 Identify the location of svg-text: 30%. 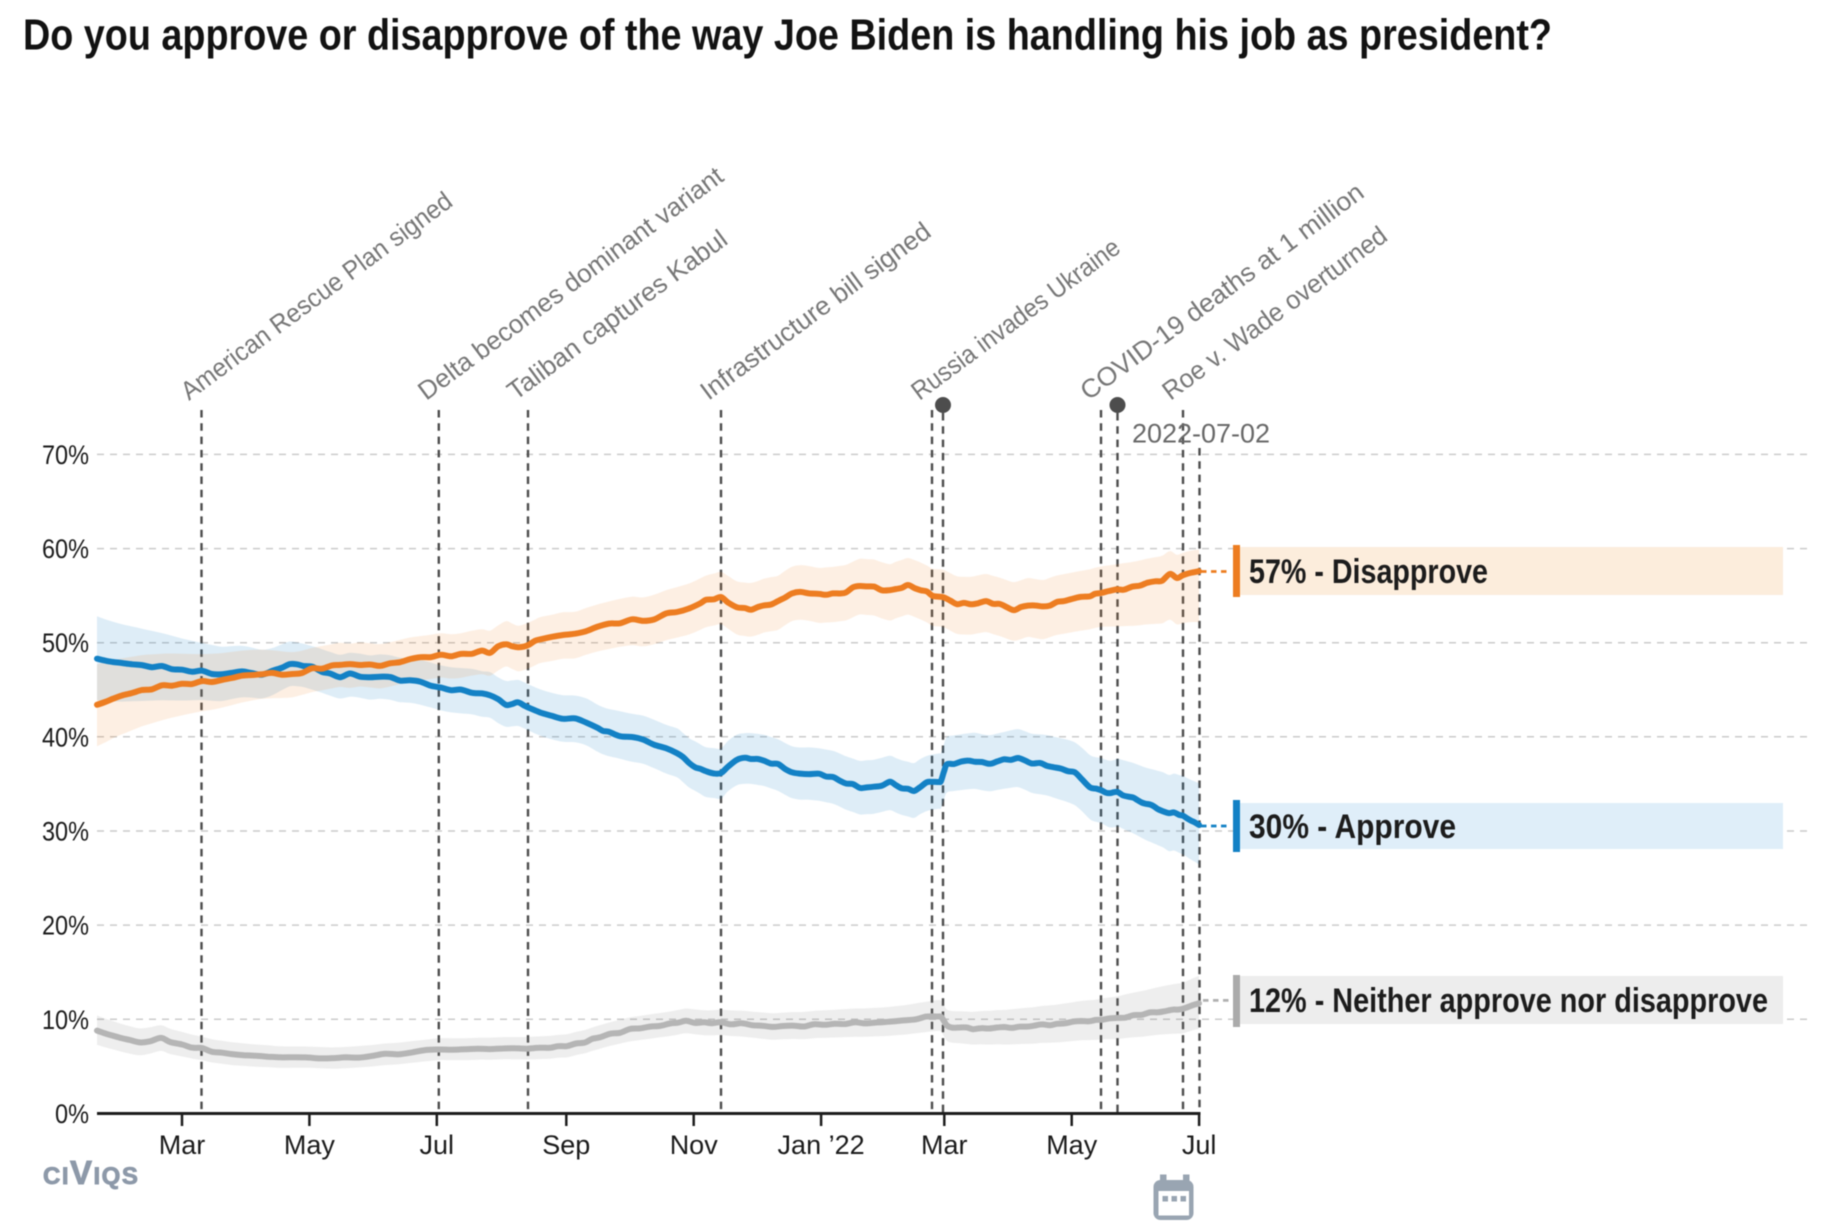
(65, 832).